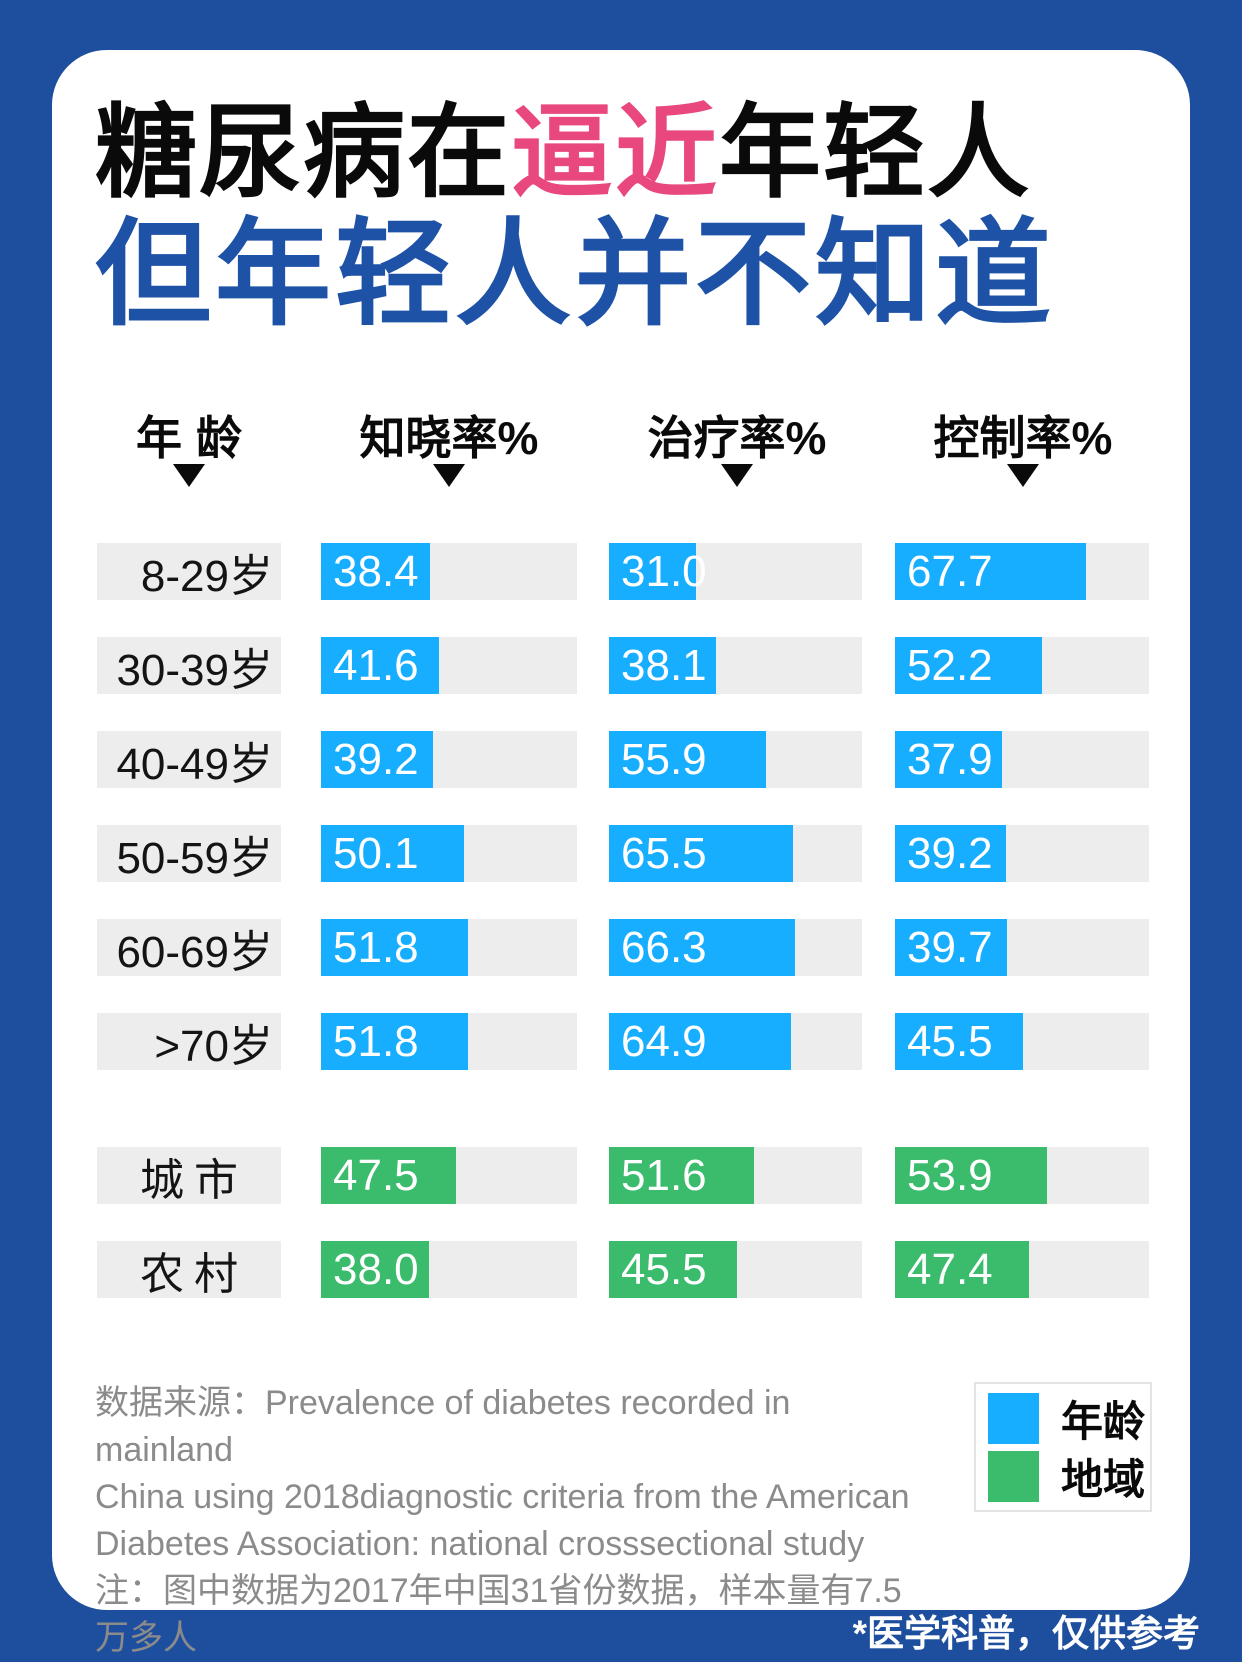 This screenshot has width=1242, height=1662. Describe the element at coordinates (189, 948) in the screenshot. I see `row-label: 60-69岁` at that location.